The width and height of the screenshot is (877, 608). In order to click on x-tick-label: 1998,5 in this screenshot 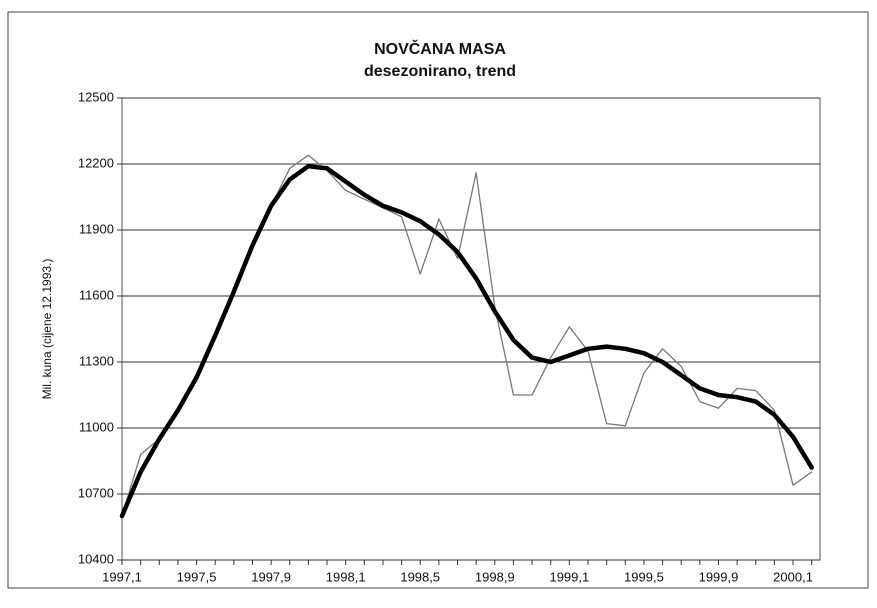, I will do `click(420, 576)`.